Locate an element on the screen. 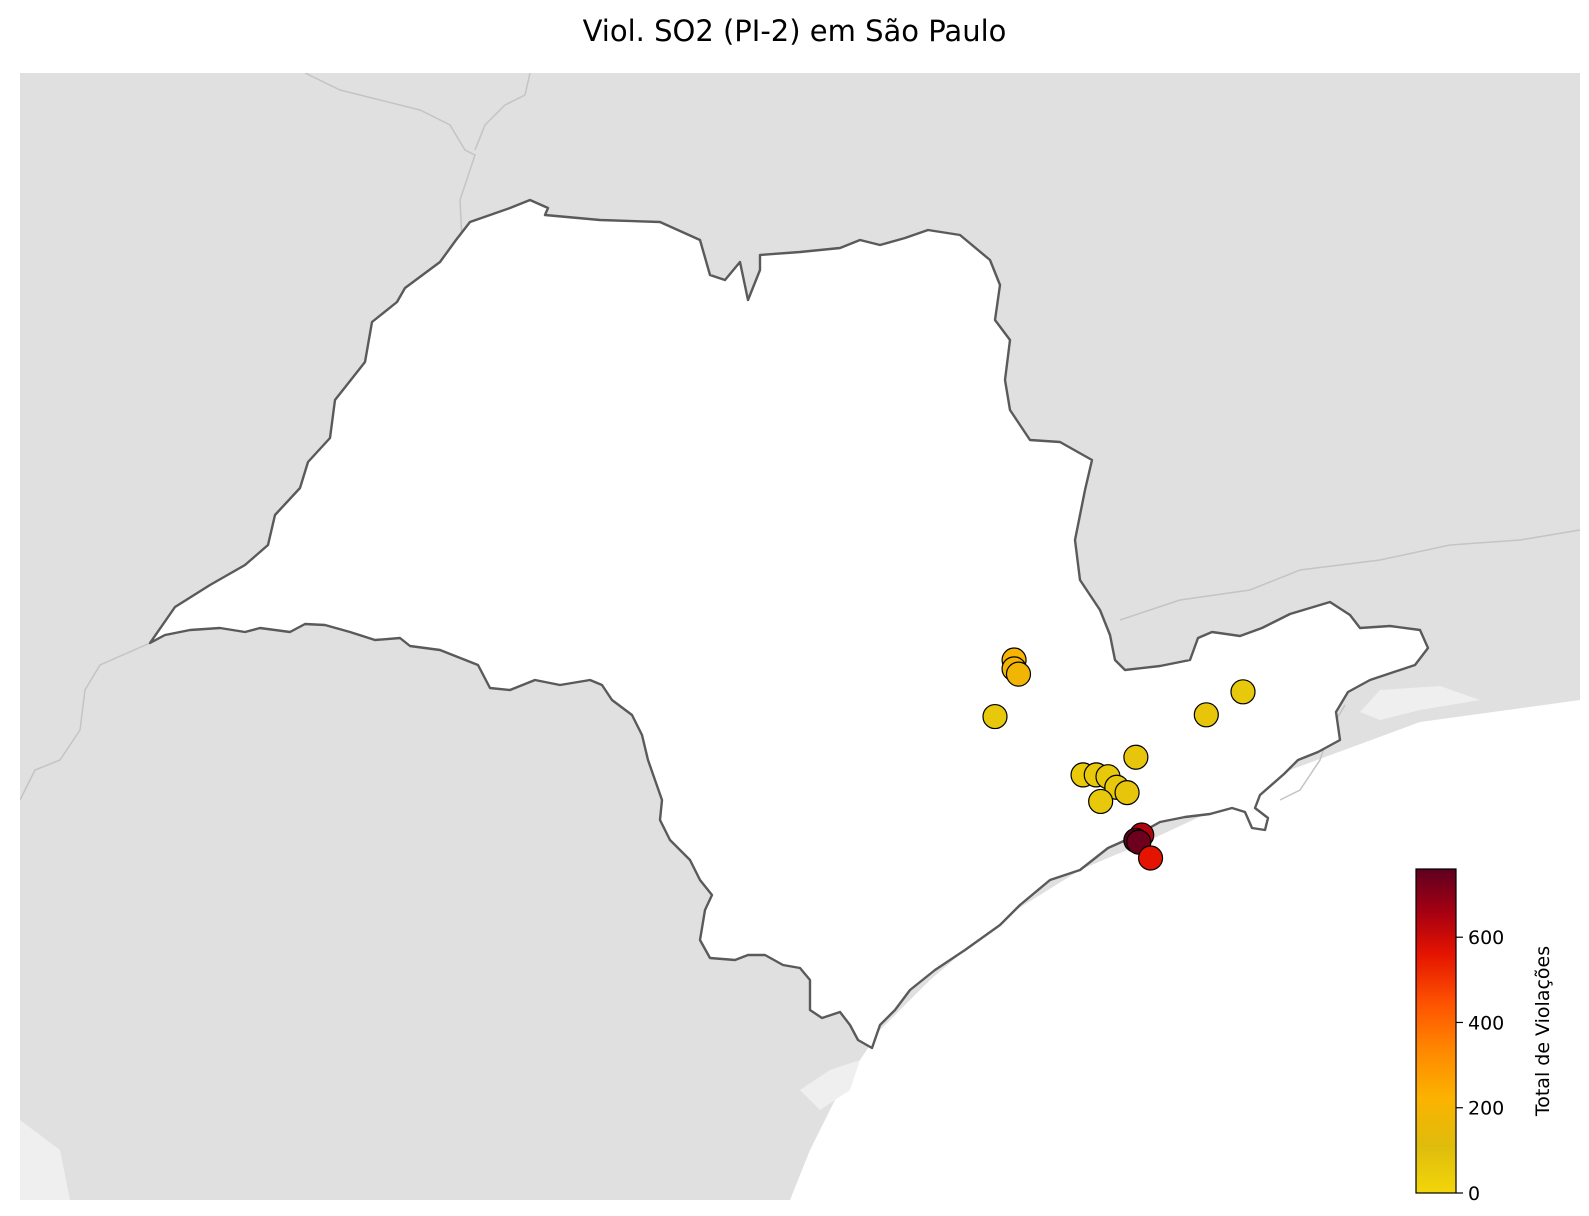  map-title: Viol. SO2 (PI-2) em São Paulo is located at coordinates (794, 31).